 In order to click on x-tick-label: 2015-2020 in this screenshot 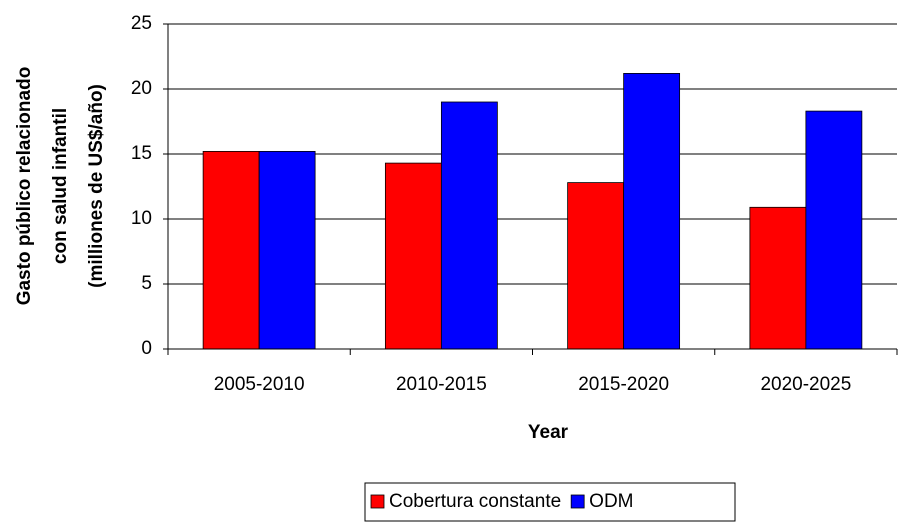, I will do `click(623, 384)`.